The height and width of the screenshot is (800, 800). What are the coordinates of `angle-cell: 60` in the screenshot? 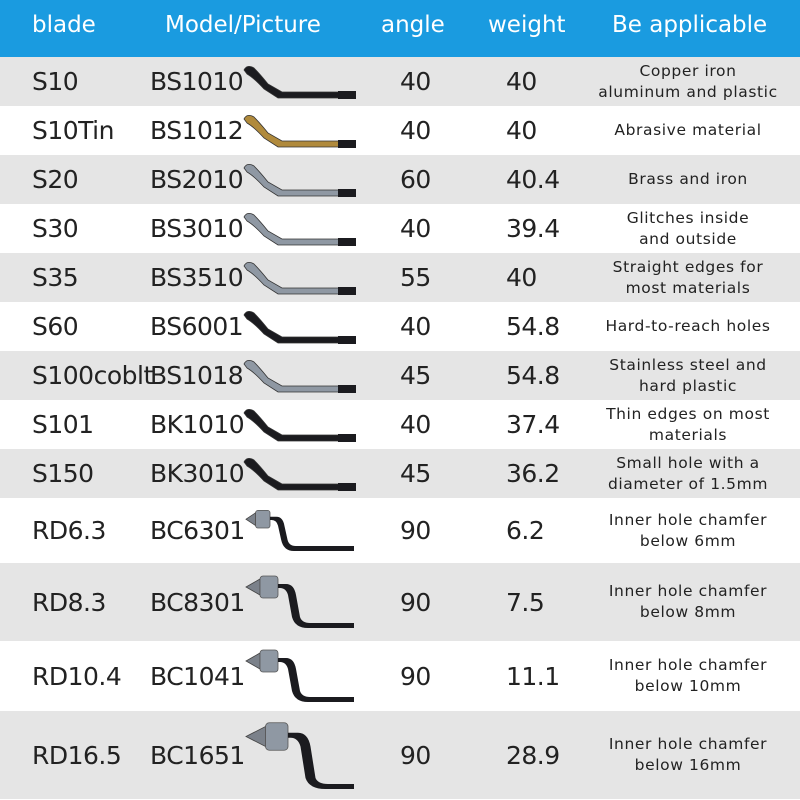 It's located at (415, 179).